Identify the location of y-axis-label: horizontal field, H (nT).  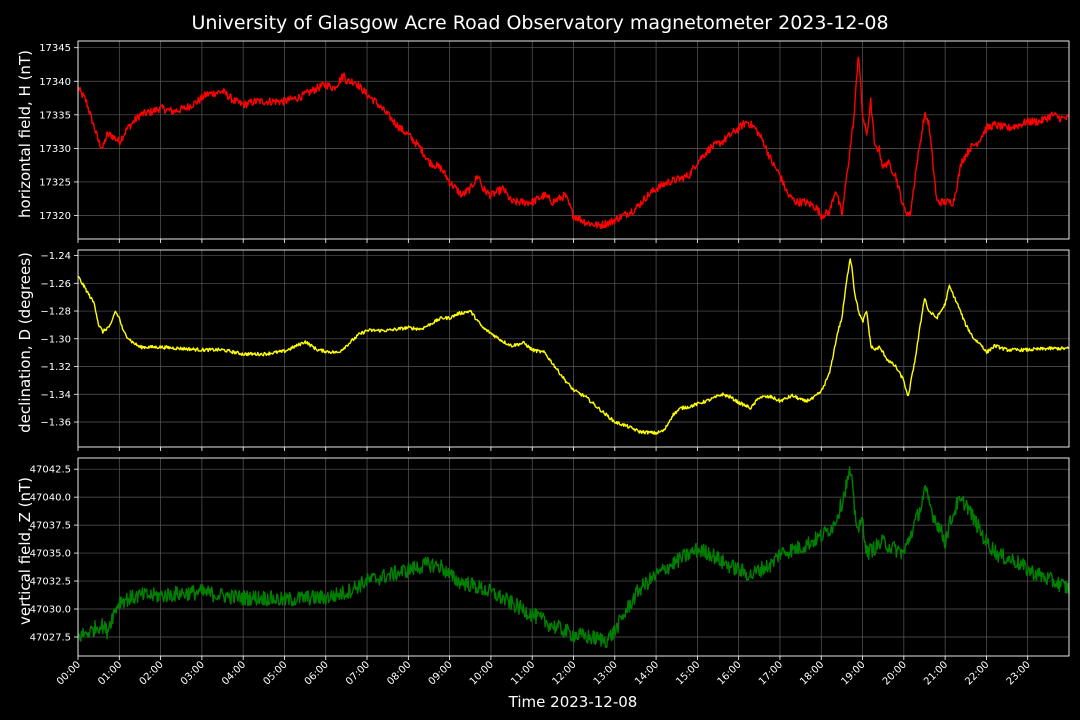
(25, 134).